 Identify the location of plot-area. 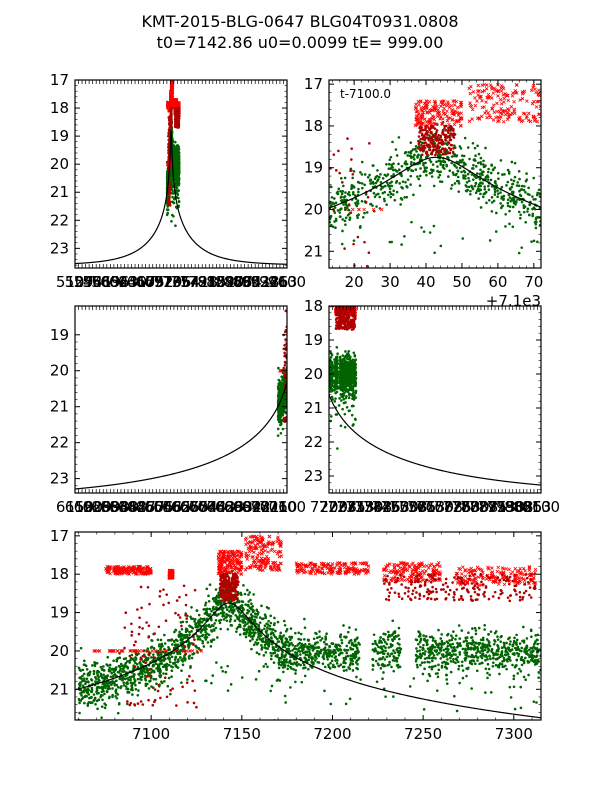
(181, 172).